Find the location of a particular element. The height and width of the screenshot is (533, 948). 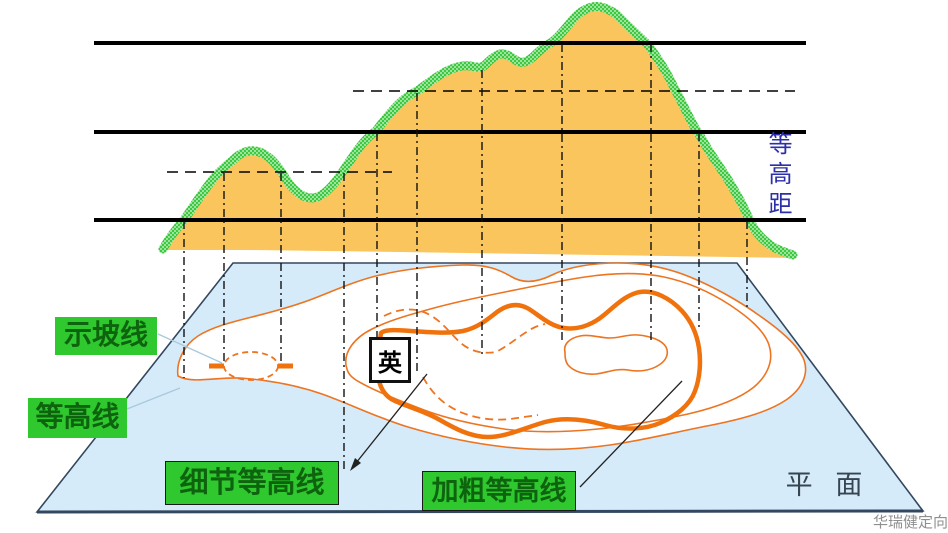

contour-interval-label: 等高距 is located at coordinates (777, 176).